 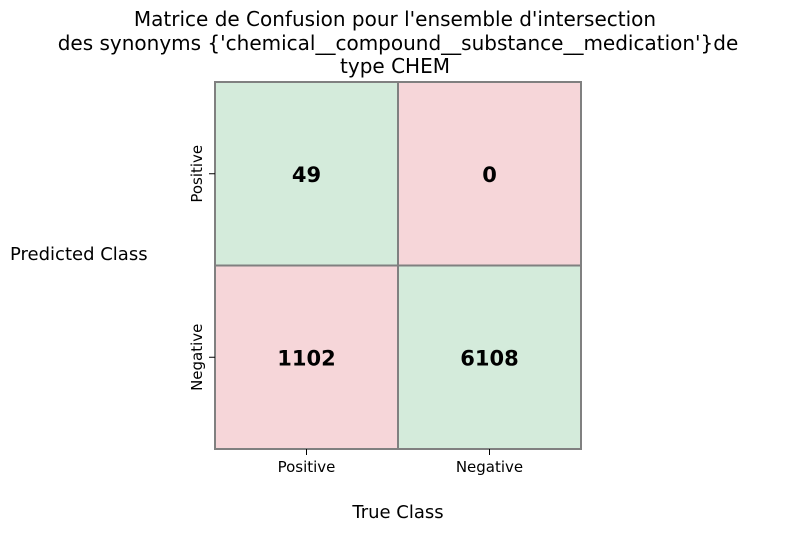 I want to click on x-tick-label-0: Positive, so click(x=307, y=467).